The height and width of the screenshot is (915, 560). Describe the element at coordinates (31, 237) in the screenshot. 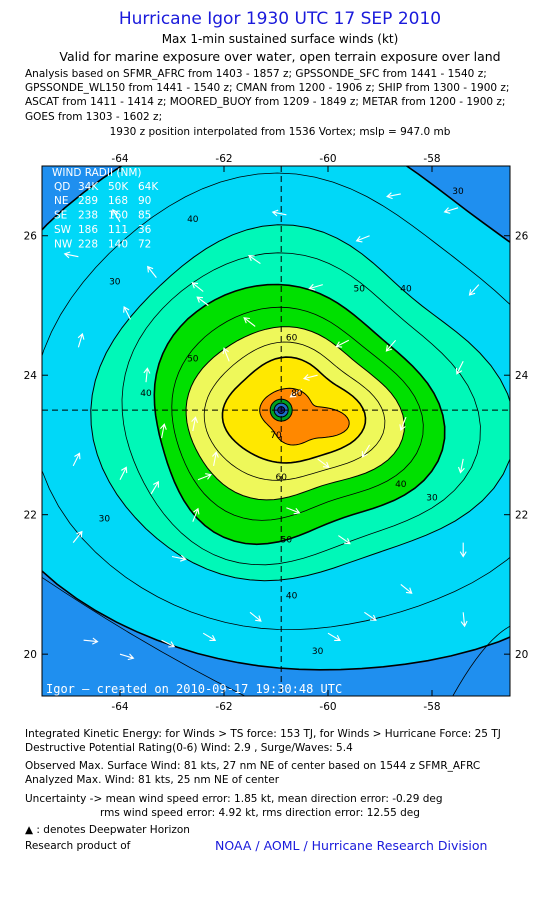

I see `y-tick-label-left: 26` at that location.